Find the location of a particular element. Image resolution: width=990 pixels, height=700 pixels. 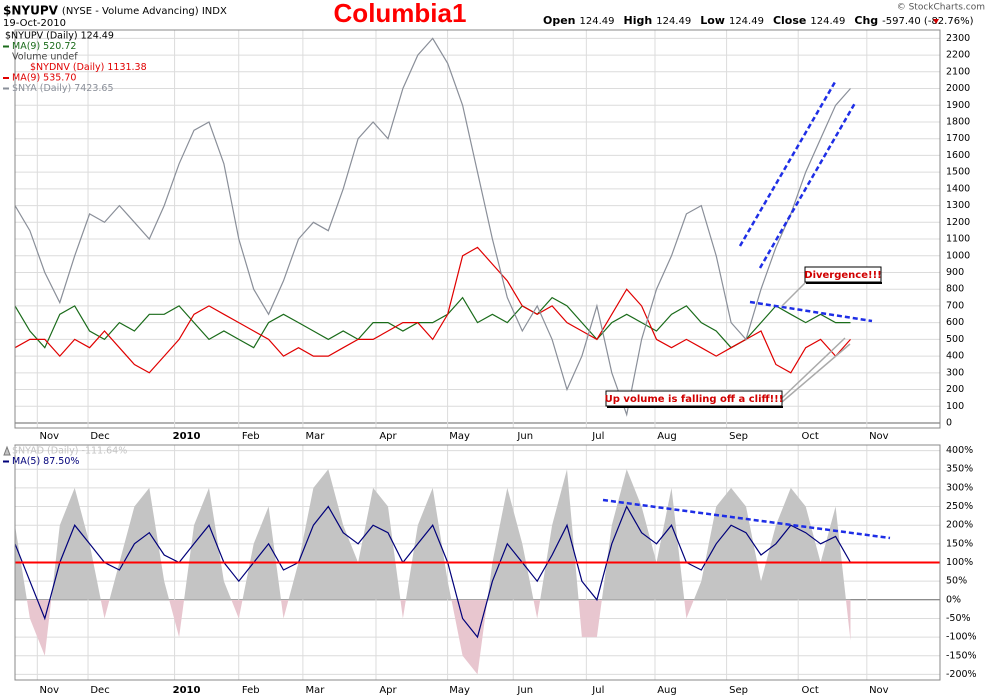

legend-label: $NYA (Daily) 7423.65 is located at coordinates (63, 88).